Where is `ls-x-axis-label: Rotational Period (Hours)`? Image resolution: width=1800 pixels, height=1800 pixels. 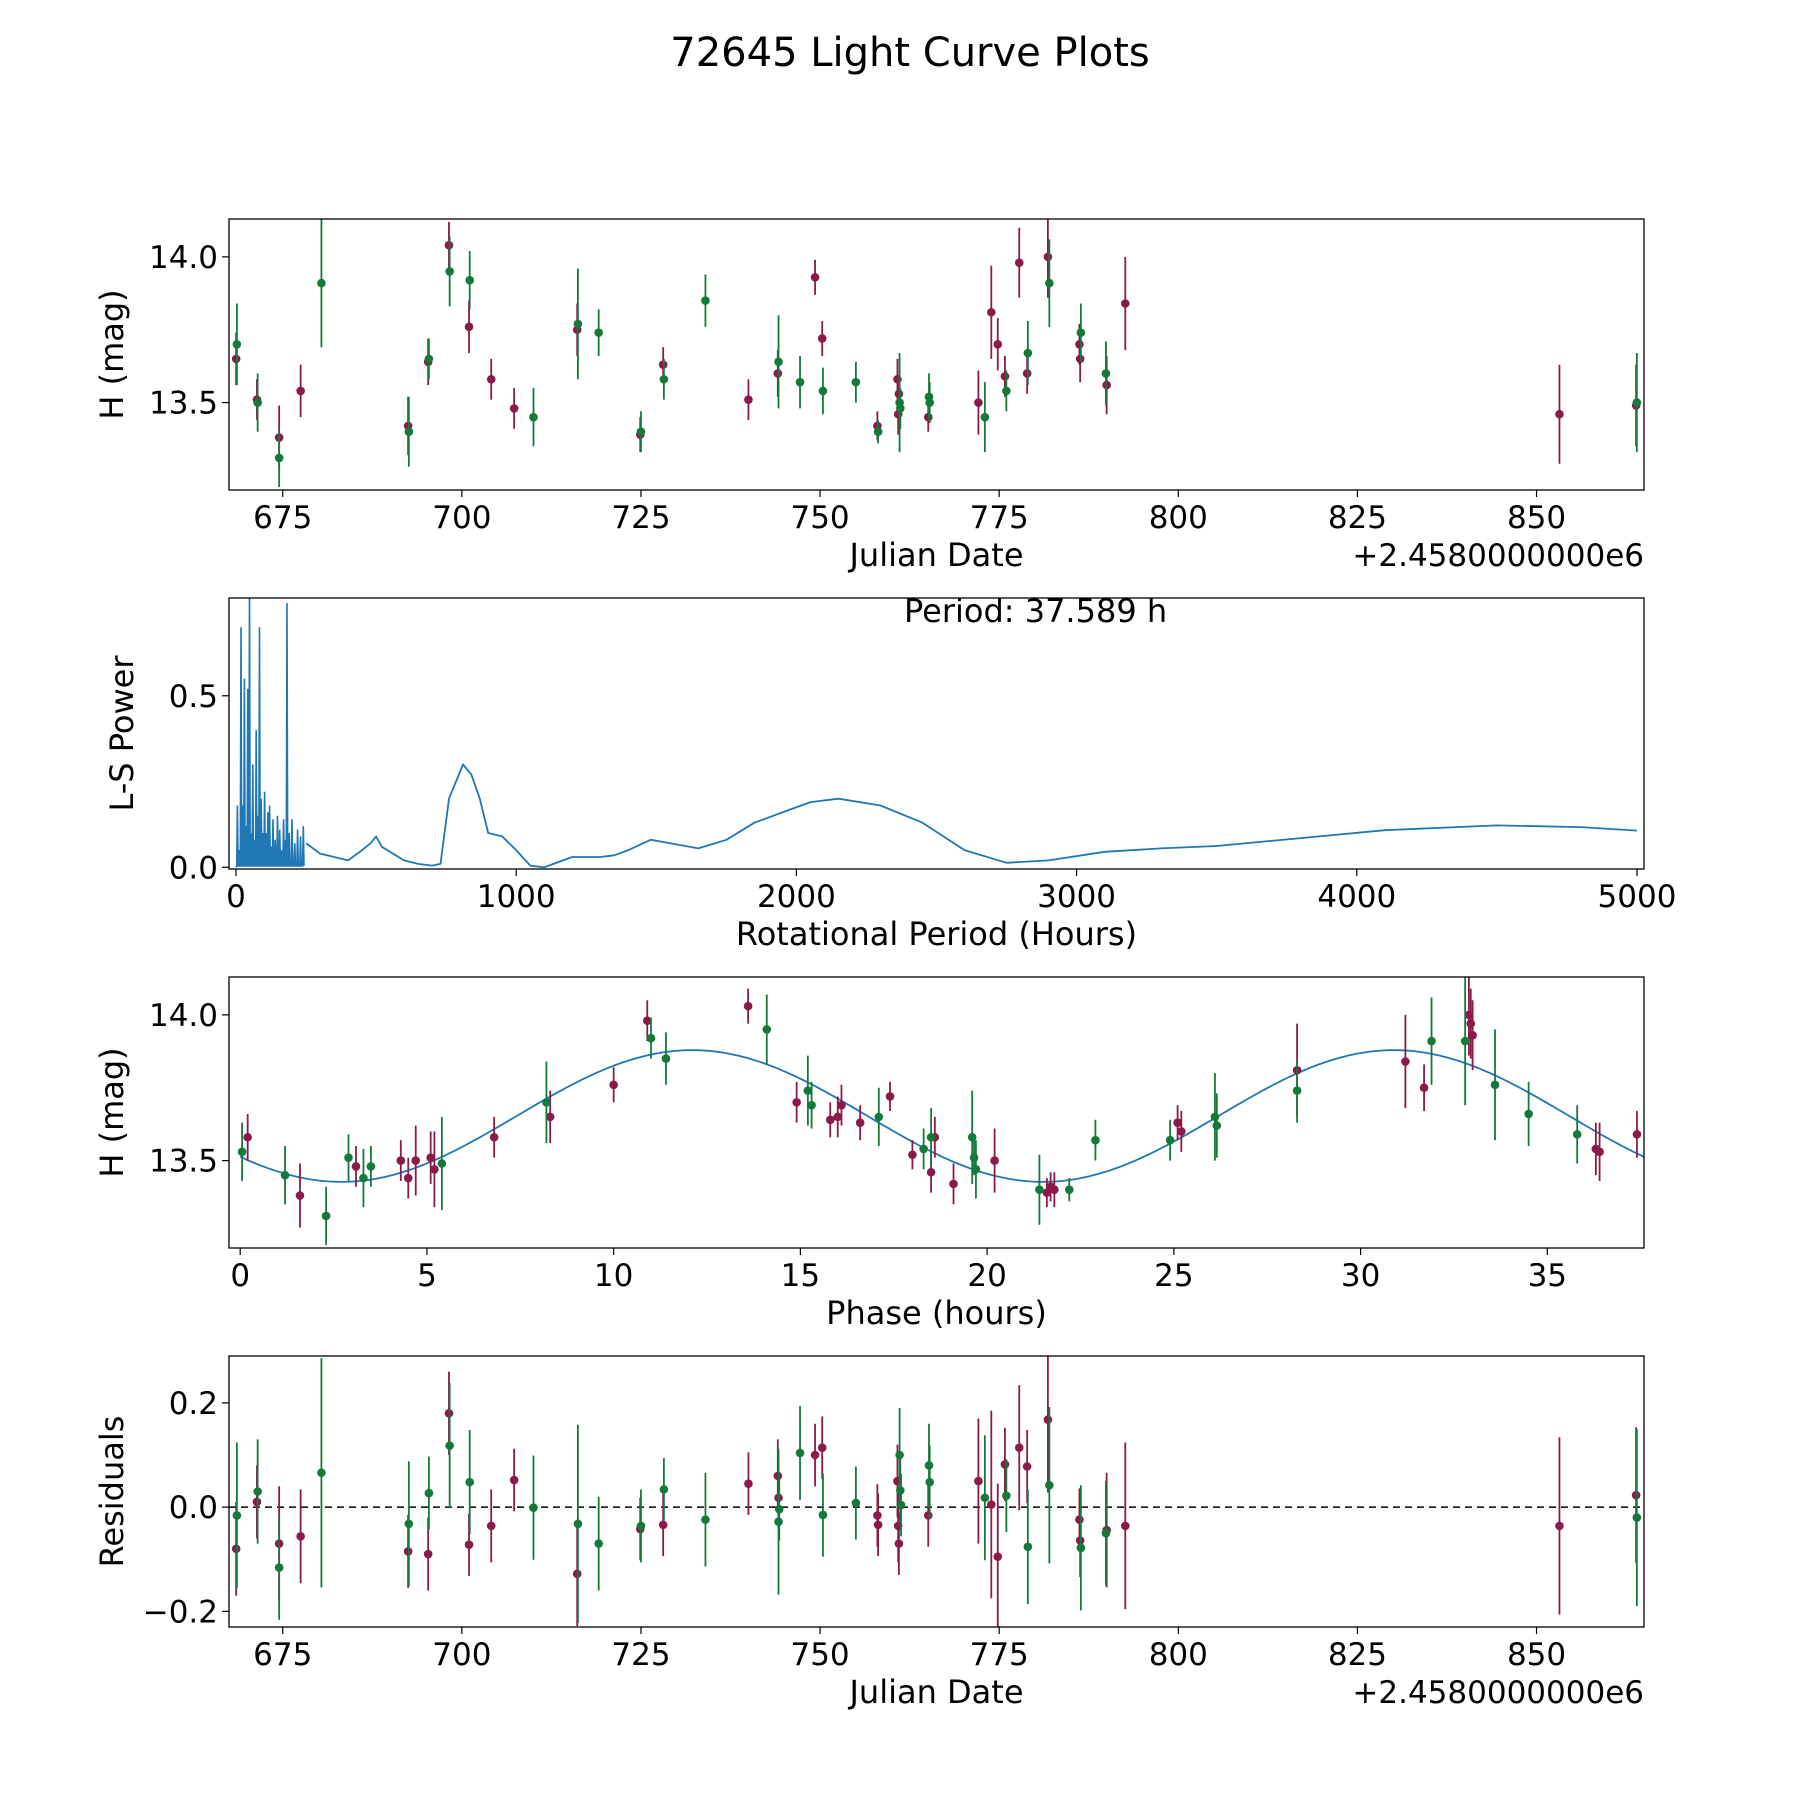 ls-x-axis-label: Rotational Period (Hours) is located at coordinates (936, 934).